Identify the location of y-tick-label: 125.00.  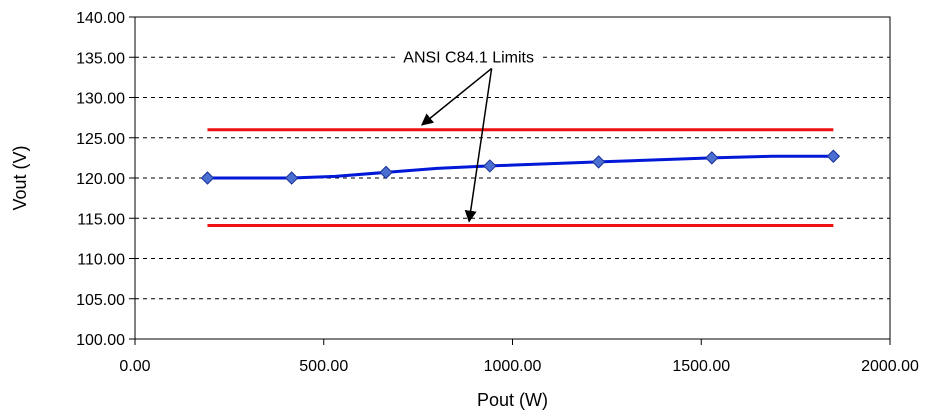
(100, 139).